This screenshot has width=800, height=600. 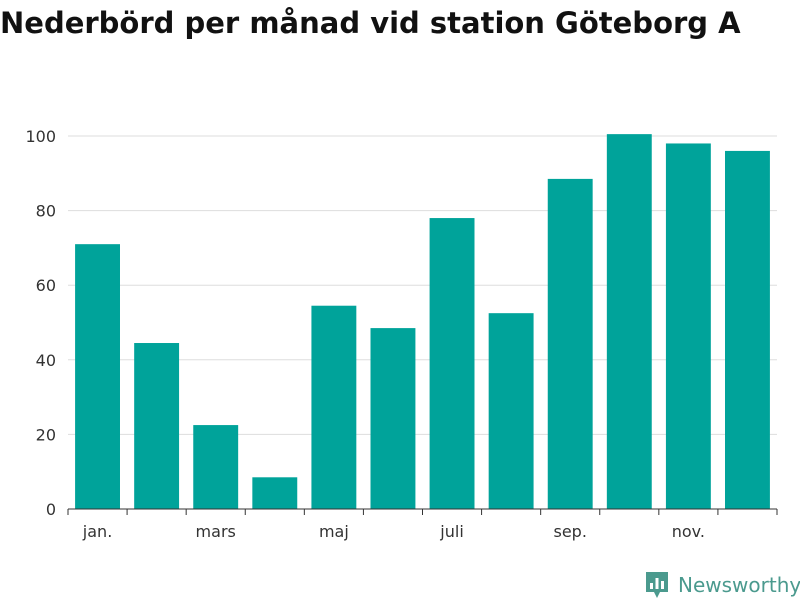 I want to click on y-tick-label: 20, so click(x=46, y=434).